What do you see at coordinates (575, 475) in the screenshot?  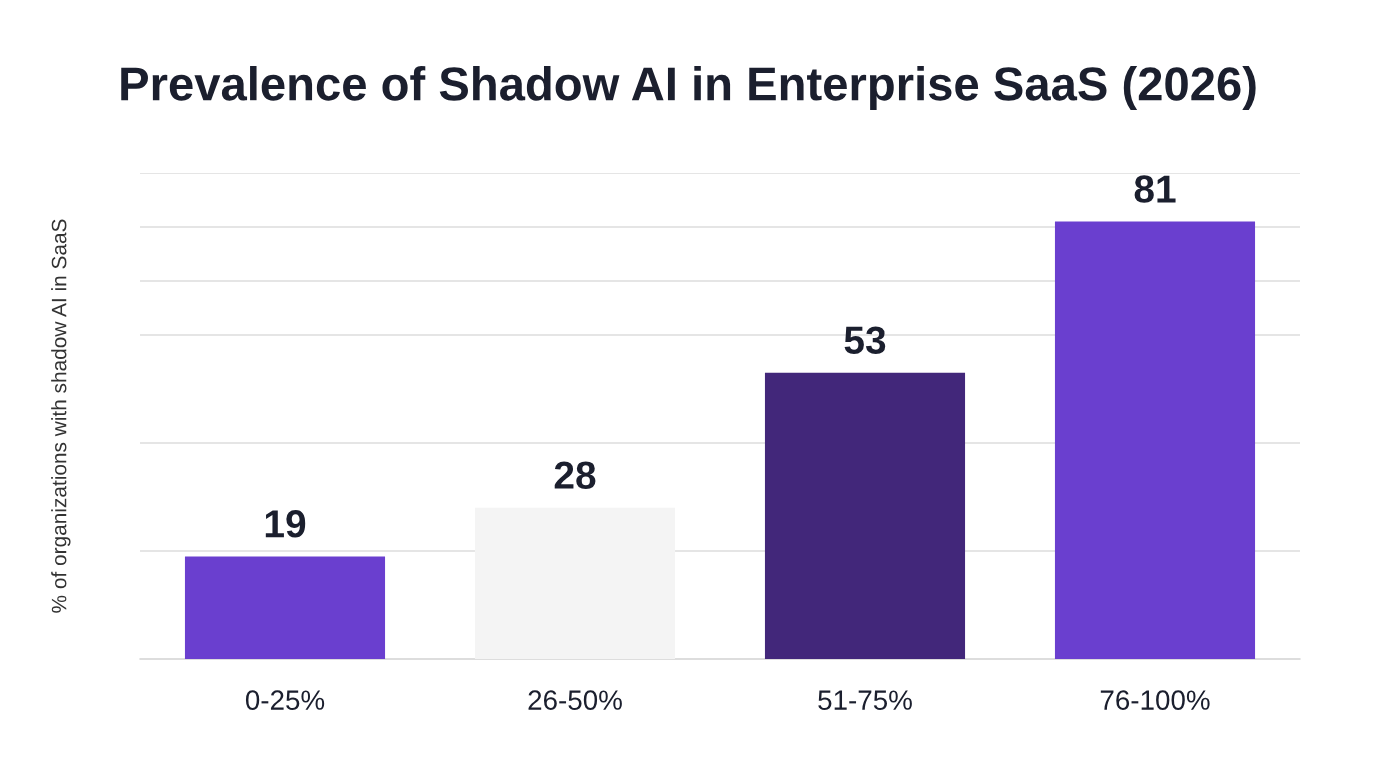 I see `data-label: 28` at bounding box center [575, 475].